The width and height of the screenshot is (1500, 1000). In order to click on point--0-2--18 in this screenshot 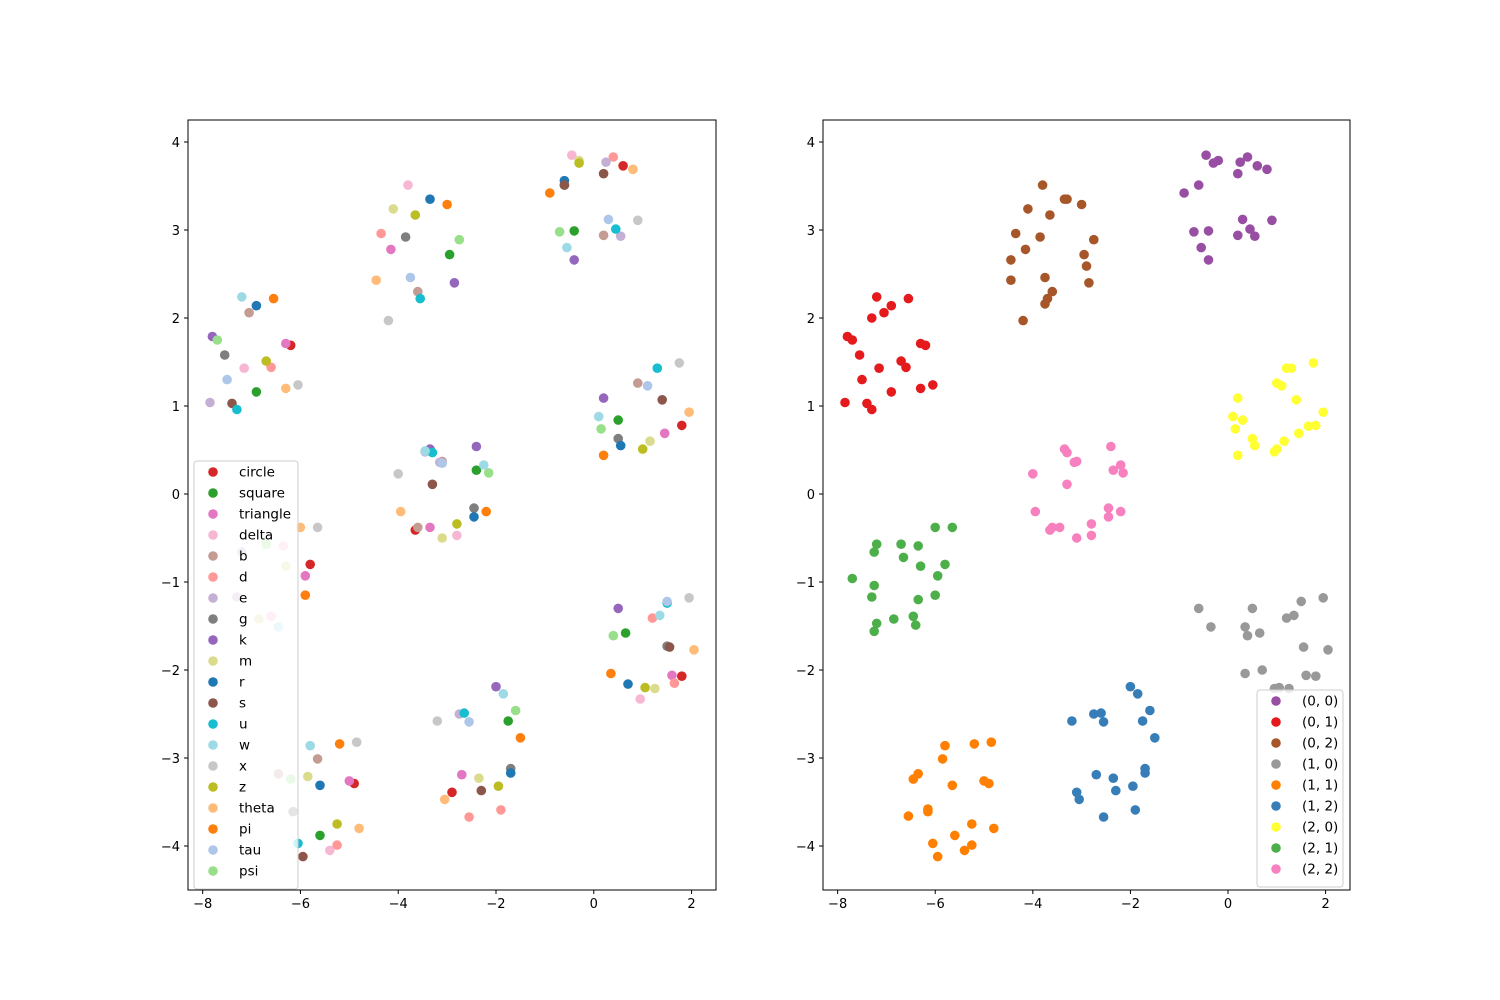, I will do `click(1045, 304)`.